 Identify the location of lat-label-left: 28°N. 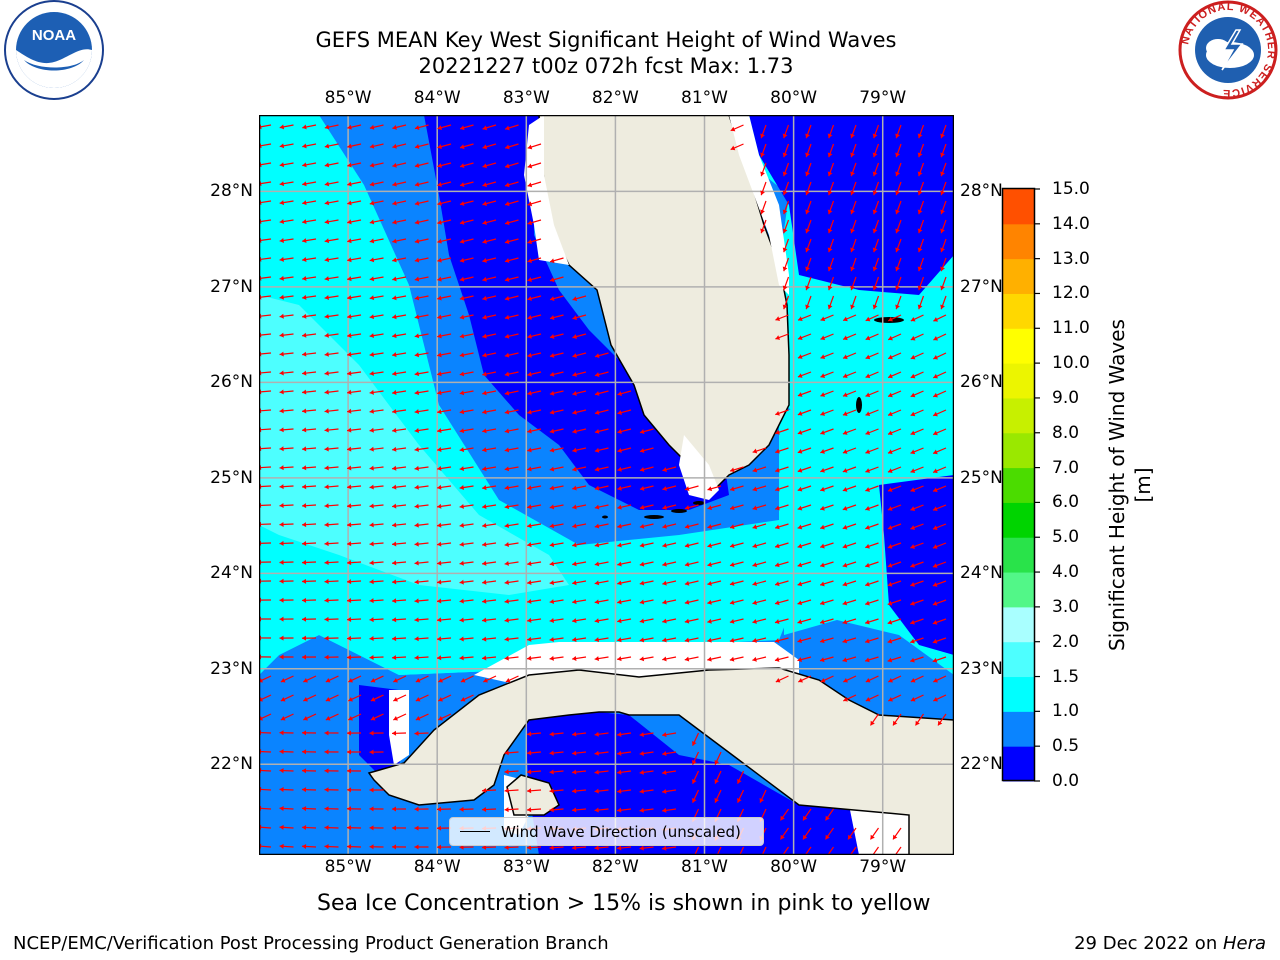
(231, 191).